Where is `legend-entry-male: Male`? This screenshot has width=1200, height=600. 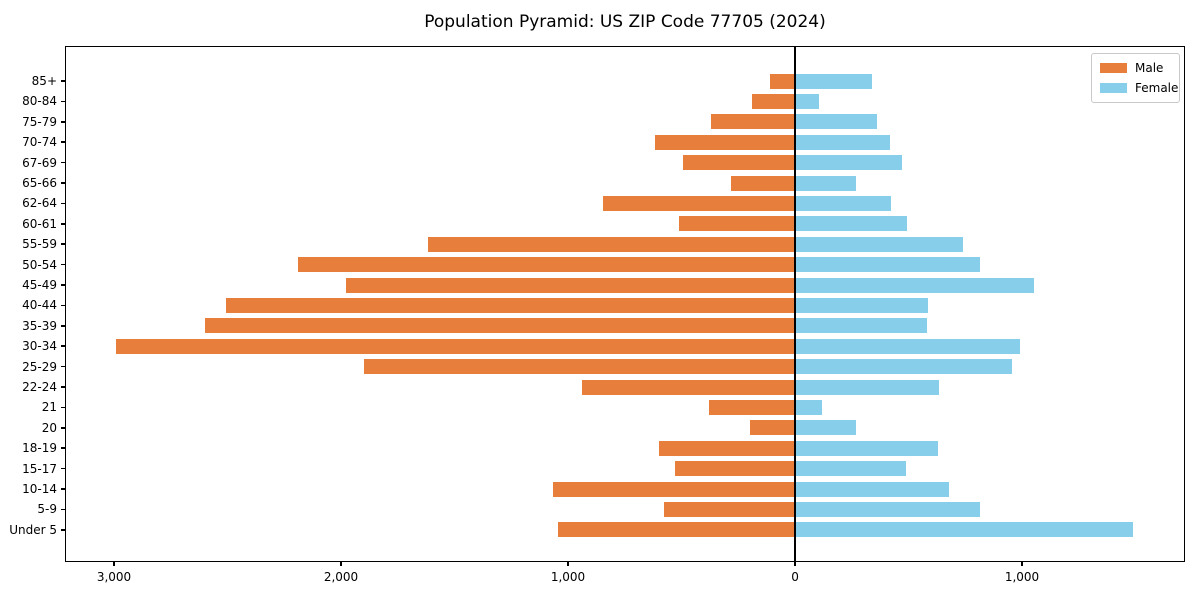 legend-entry-male: Male is located at coordinates (1135, 68).